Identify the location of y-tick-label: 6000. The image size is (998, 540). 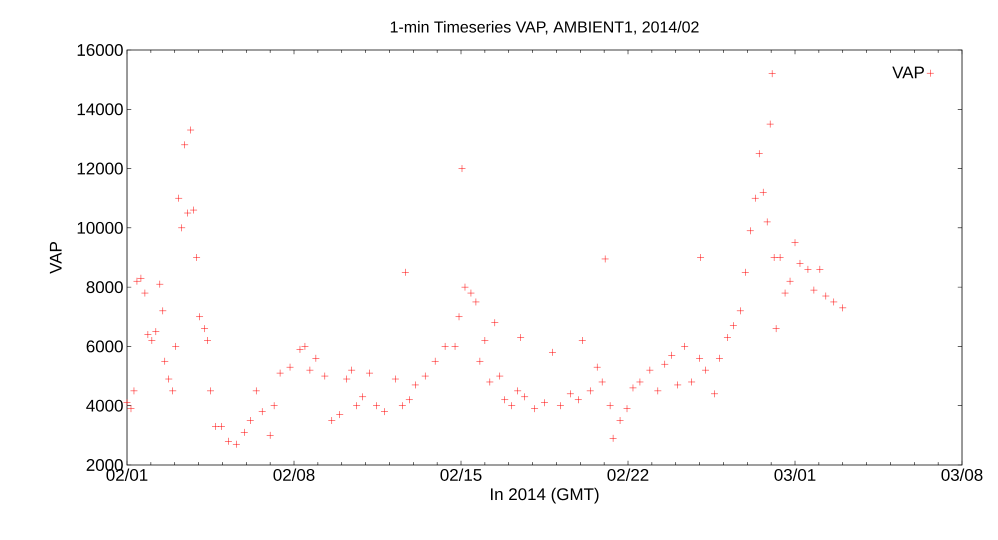
(104, 346).